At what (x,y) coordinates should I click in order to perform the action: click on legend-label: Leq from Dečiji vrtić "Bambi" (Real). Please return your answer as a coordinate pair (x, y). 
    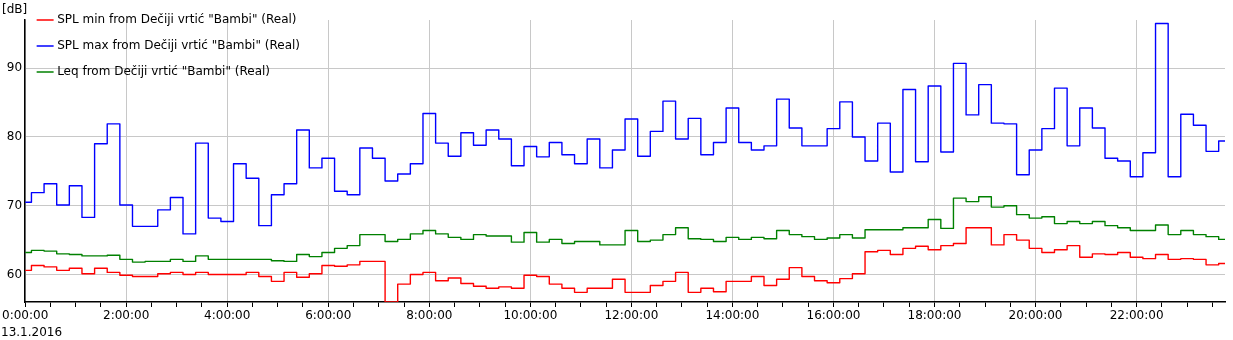
    Looking at the image, I should click on (163, 71).